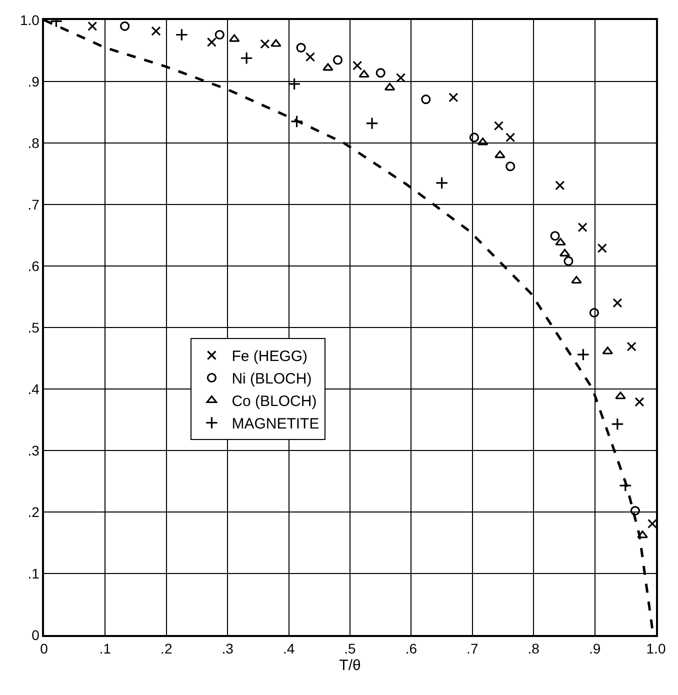  Describe the element at coordinates (34, 204) in the screenshot. I see `y-tick-label: .7` at that location.